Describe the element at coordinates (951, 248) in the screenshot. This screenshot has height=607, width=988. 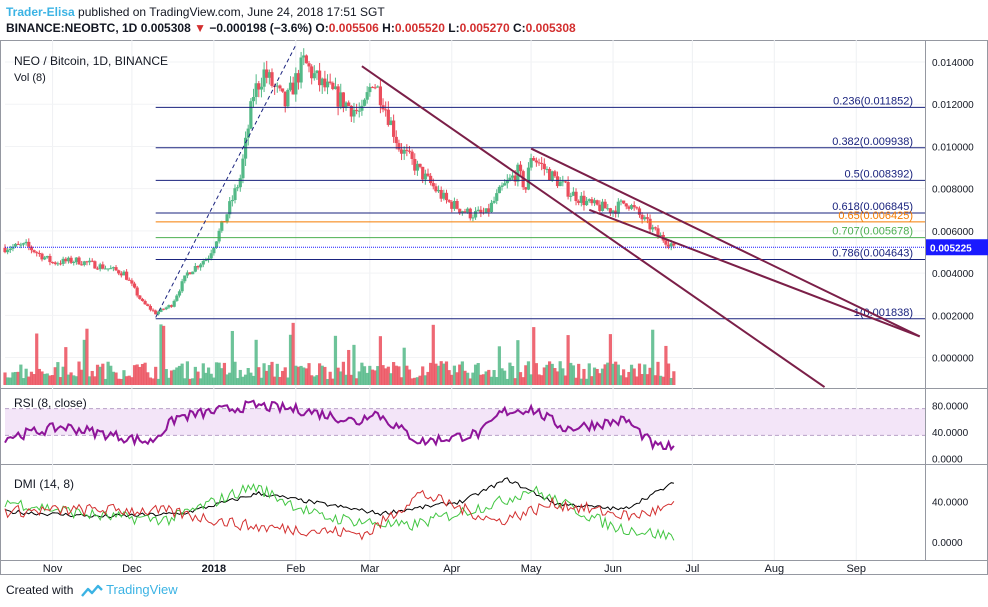
I see `current-price-label: 0.005225` at that location.